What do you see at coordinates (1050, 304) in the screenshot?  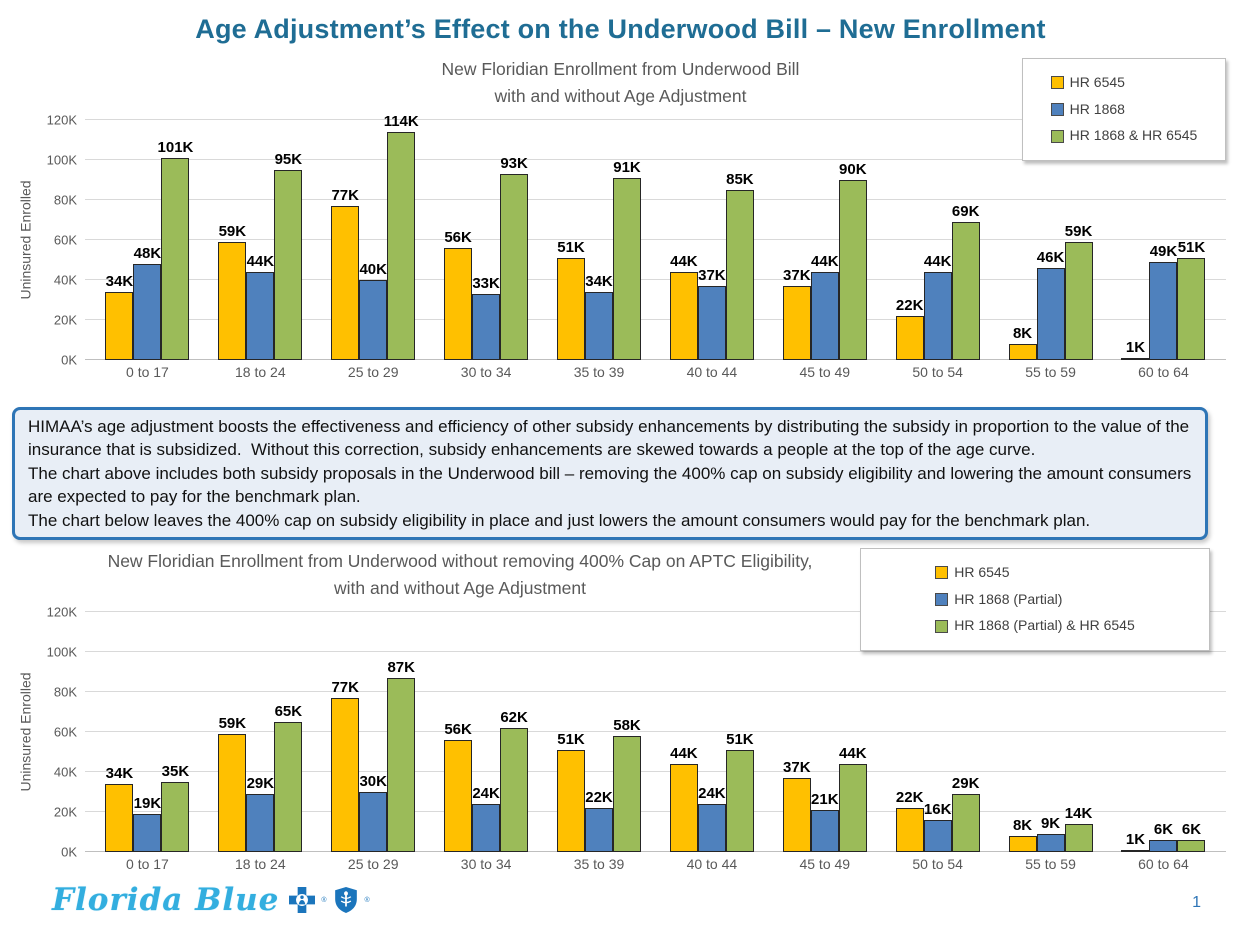 I see `bar: 46K` at bounding box center [1050, 304].